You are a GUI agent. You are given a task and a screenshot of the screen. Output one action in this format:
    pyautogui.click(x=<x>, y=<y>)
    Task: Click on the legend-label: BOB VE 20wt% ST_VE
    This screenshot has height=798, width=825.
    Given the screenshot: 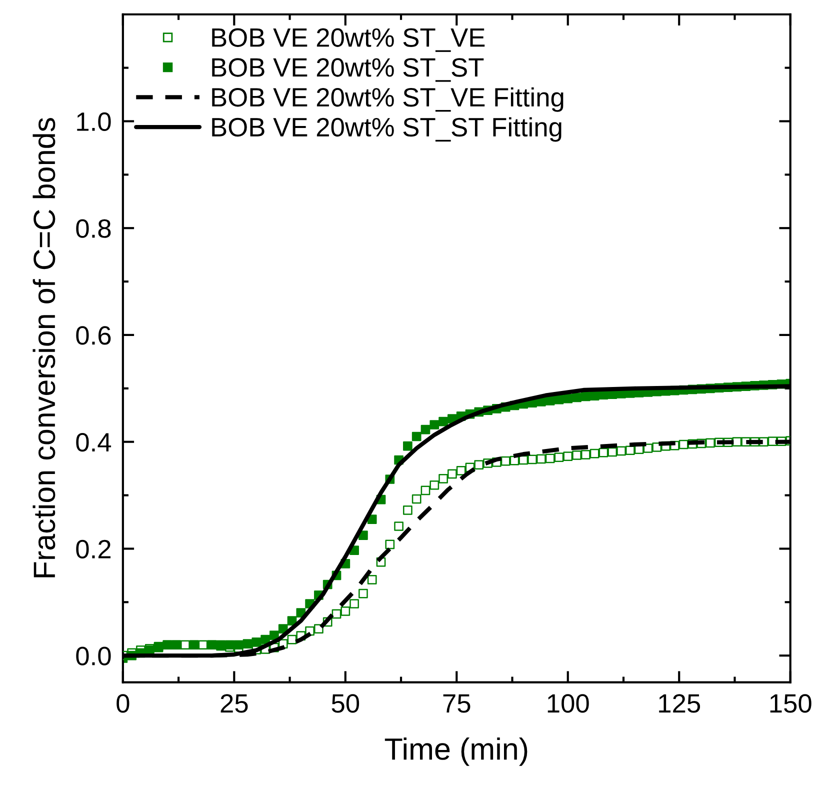 What is the action you would take?
    pyautogui.click(x=348, y=40)
    